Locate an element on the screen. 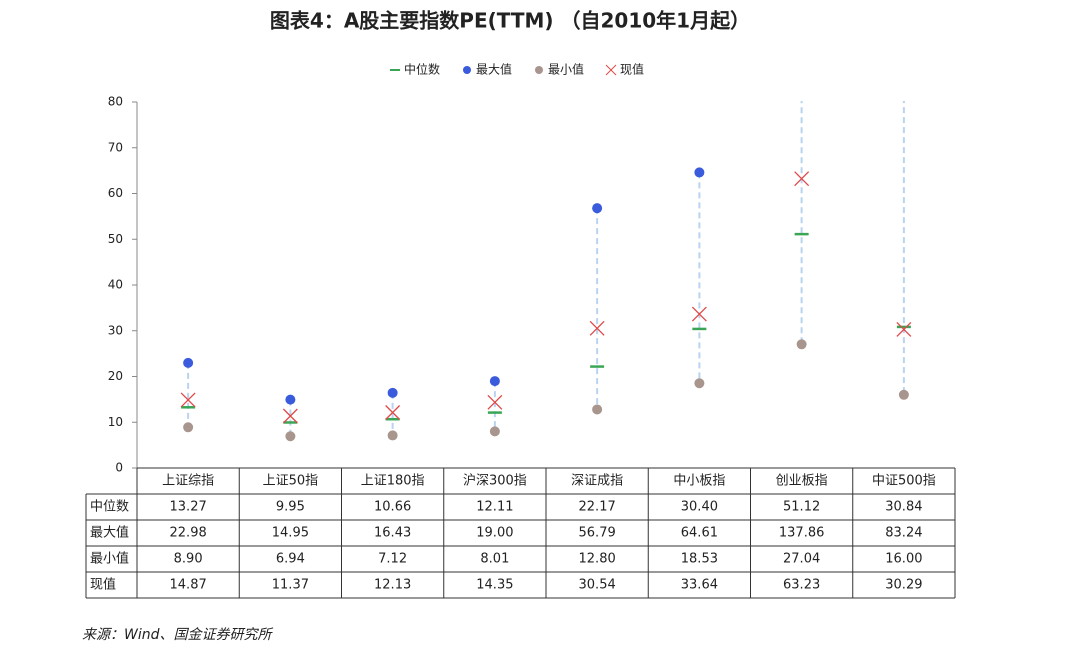 The image size is (1076, 658). table-value: 56.79 is located at coordinates (597, 533).